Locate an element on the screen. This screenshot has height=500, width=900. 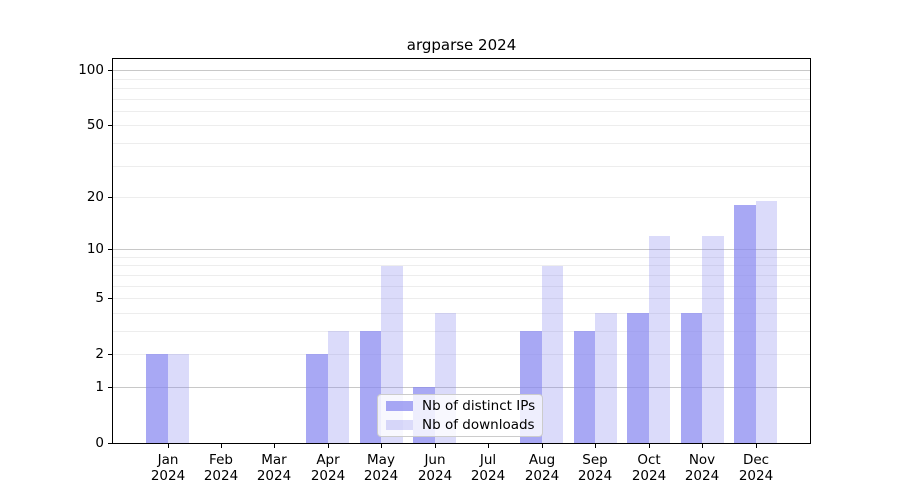
y-tick-label: 2 is located at coordinates (99, 354).